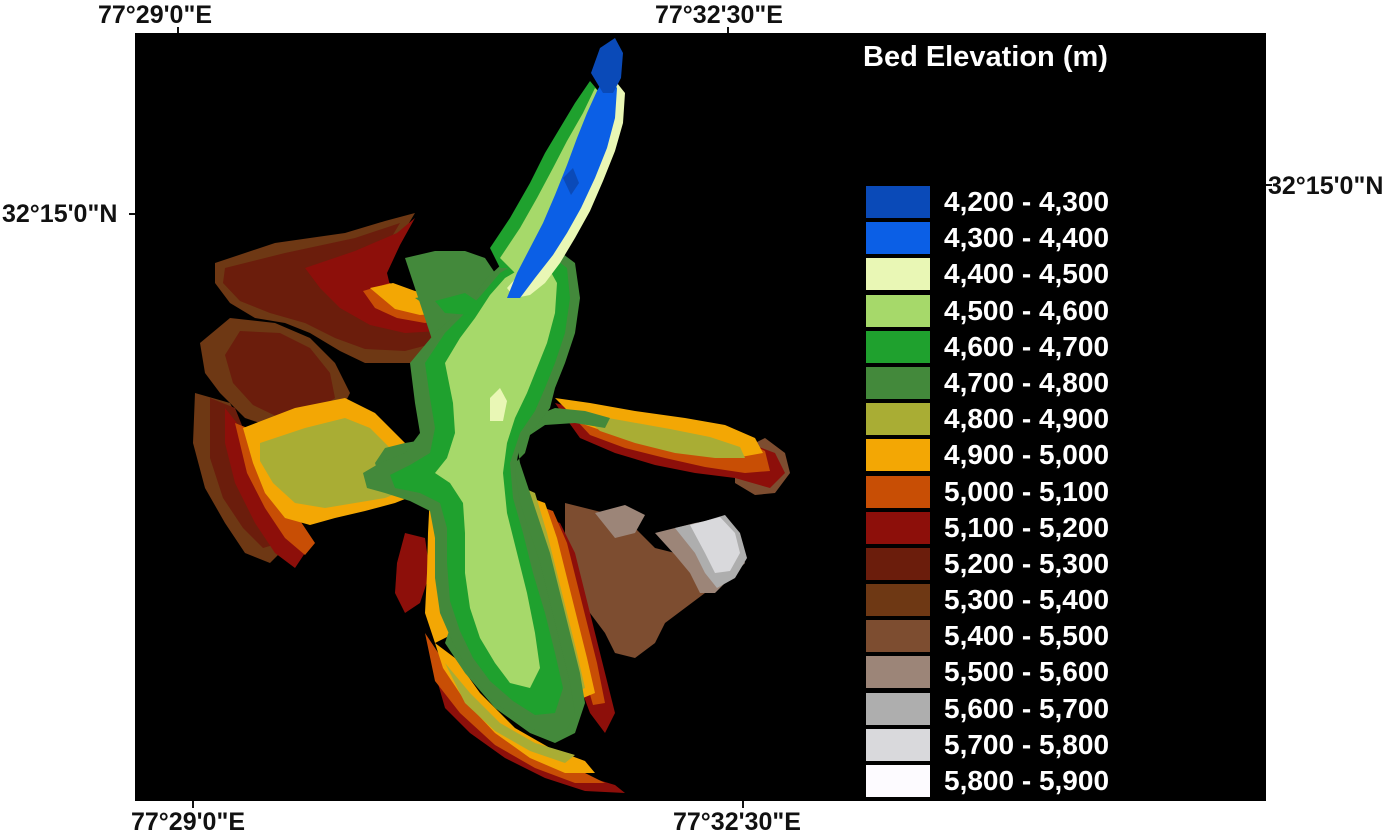  What do you see at coordinates (1027, 238) in the screenshot?
I see `legend-label: 4,300 - 4,400` at bounding box center [1027, 238].